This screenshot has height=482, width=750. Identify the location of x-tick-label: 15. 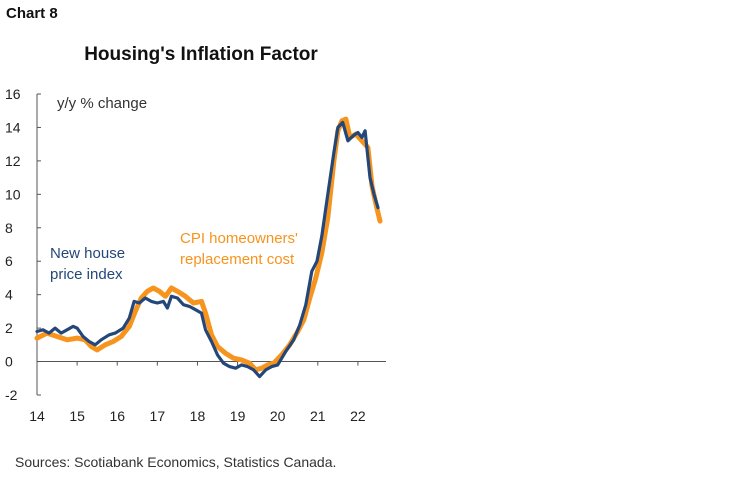
(77, 416).